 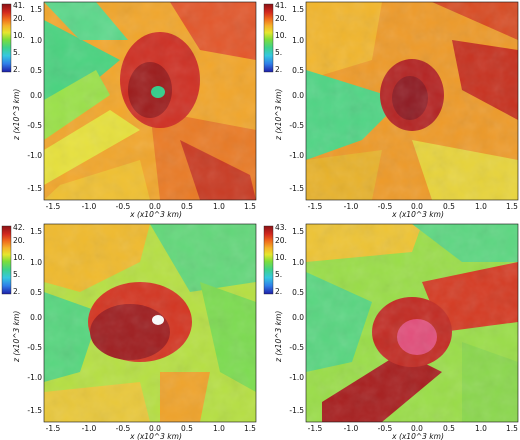 What do you see at coordinates (19, 227) in the screenshot?
I see `colorbar-max-label: 42.` at bounding box center [19, 227].